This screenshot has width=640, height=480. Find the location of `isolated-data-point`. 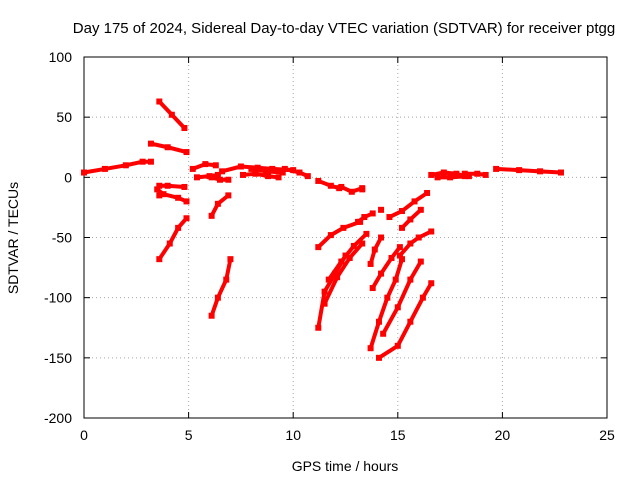

isolated-data-point is located at coordinates (362, 189).